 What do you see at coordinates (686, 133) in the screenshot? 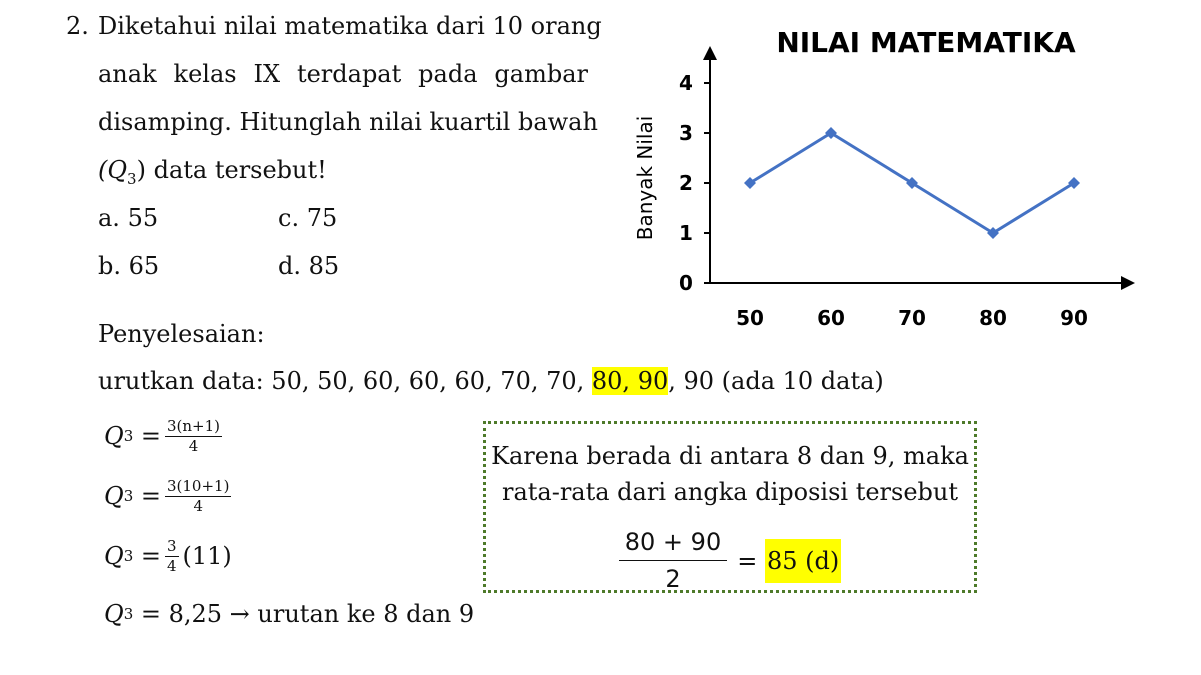
I see `y-tick-label: 3` at bounding box center [686, 133].